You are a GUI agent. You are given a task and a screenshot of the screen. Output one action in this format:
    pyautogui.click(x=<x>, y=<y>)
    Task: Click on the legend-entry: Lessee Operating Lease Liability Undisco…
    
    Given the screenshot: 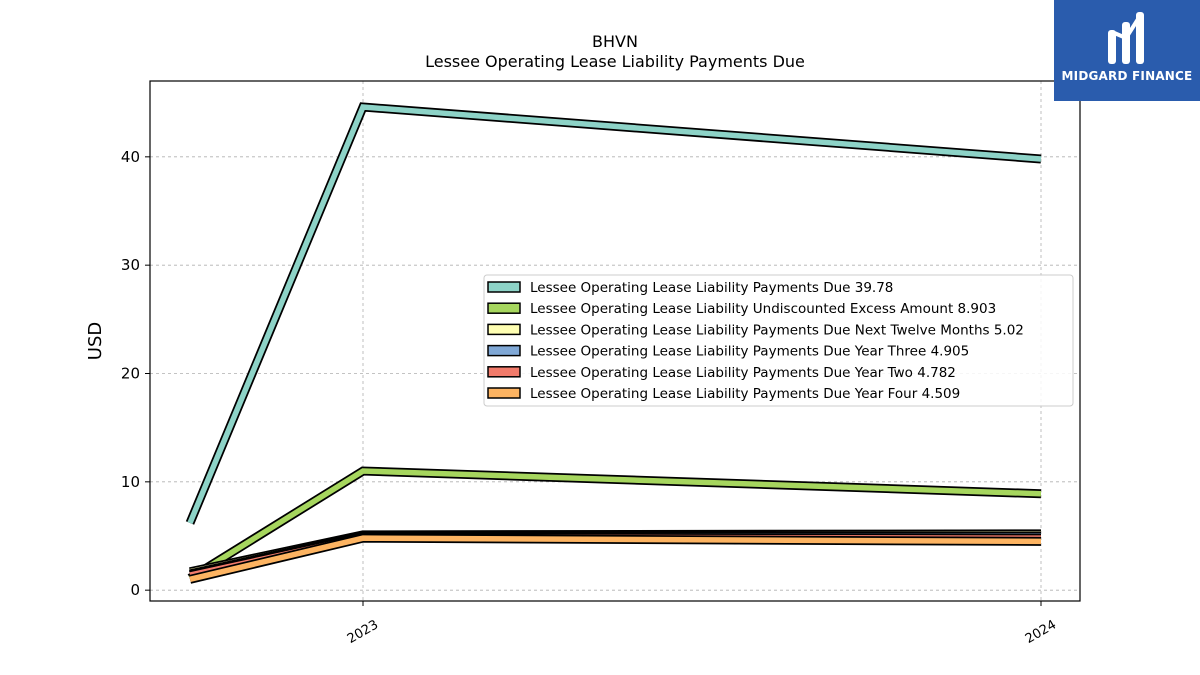 What is the action you would take?
    pyautogui.click(x=763, y=309)
    